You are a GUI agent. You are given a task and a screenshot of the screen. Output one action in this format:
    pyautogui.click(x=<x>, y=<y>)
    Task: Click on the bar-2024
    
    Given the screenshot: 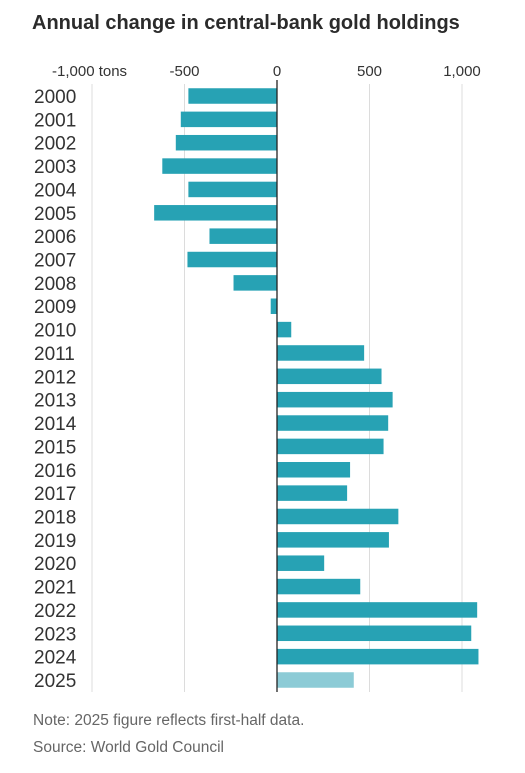 What is the action you would take?
    pyautogui.click(x=378, y=656)
    